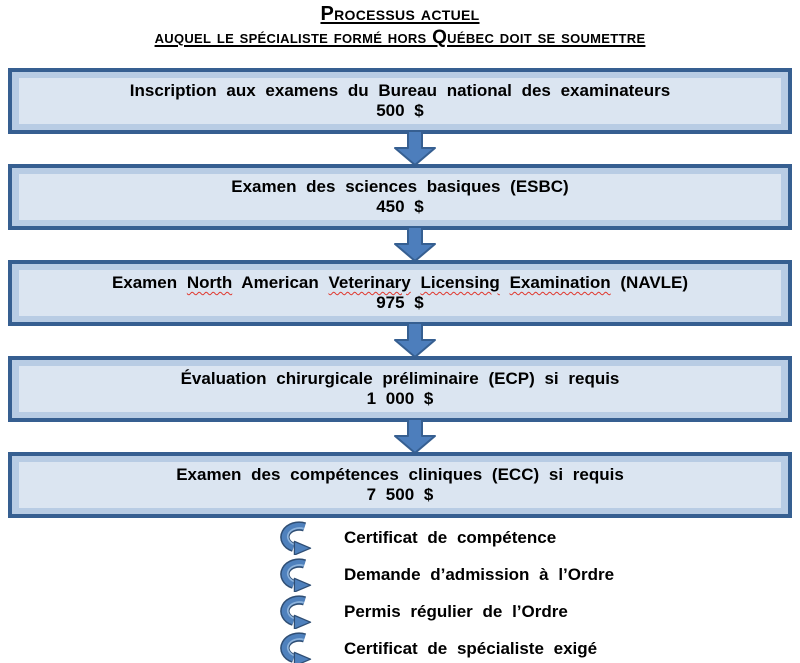  What do you see at coordinates (400, 186) in the screenshot?
I see `step-title: Examen des sciences basiques (ESBC)` at bounding box center [400, 186].